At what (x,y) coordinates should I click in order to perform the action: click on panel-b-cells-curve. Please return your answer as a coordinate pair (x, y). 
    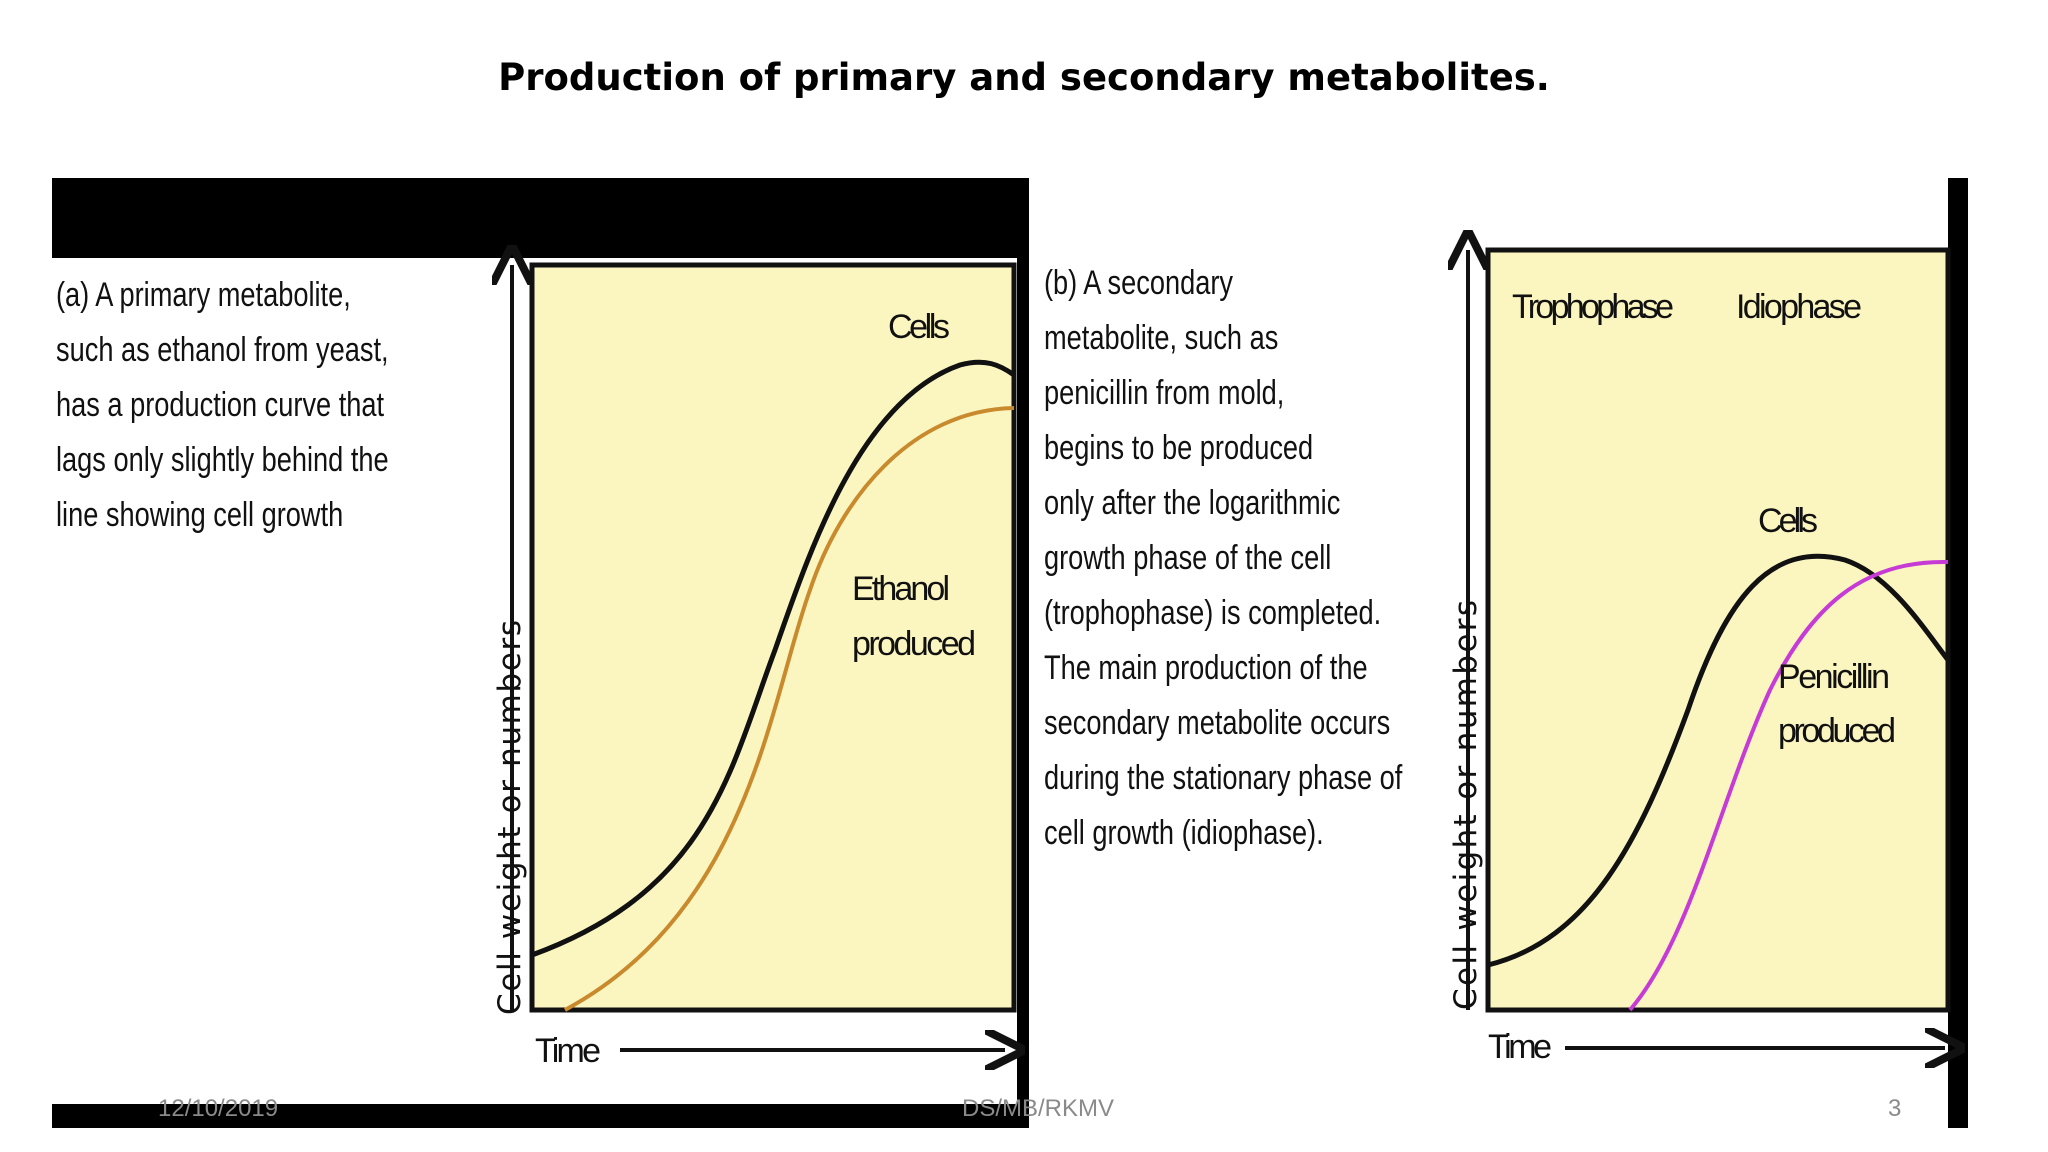
    Looking at the image, I should click on (1718, 760).